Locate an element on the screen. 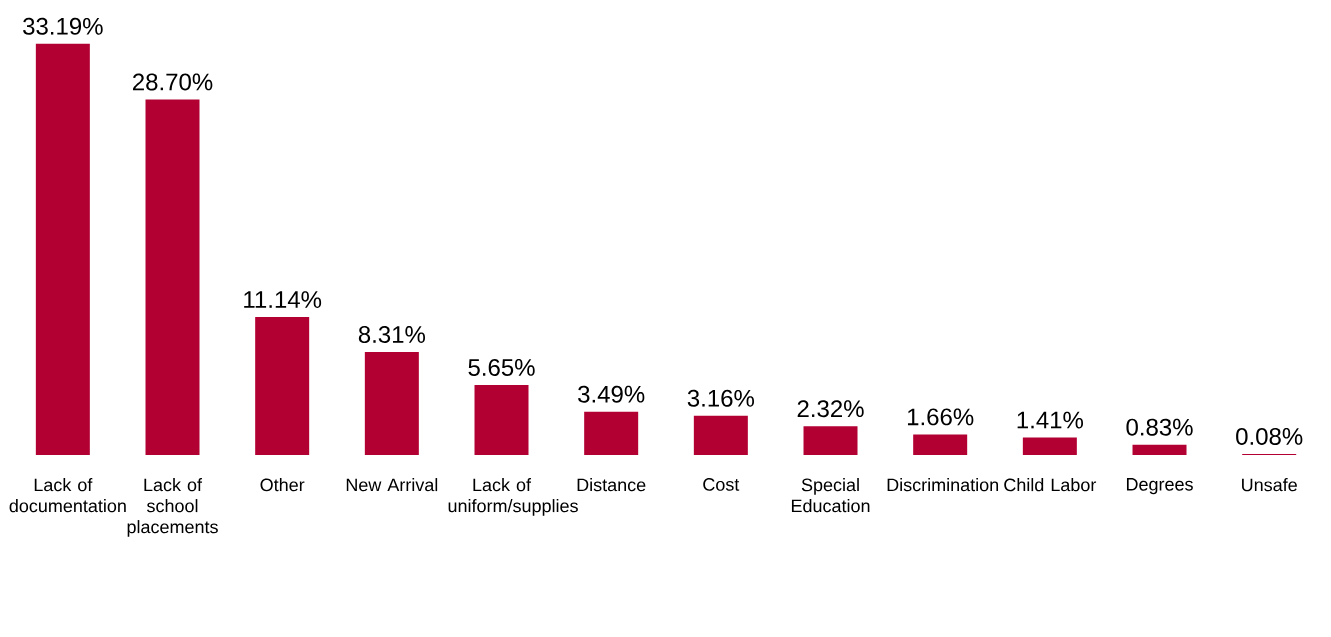 The image size is (1331, 637). x-tick-label: Other is located at coordinates (282, 485).